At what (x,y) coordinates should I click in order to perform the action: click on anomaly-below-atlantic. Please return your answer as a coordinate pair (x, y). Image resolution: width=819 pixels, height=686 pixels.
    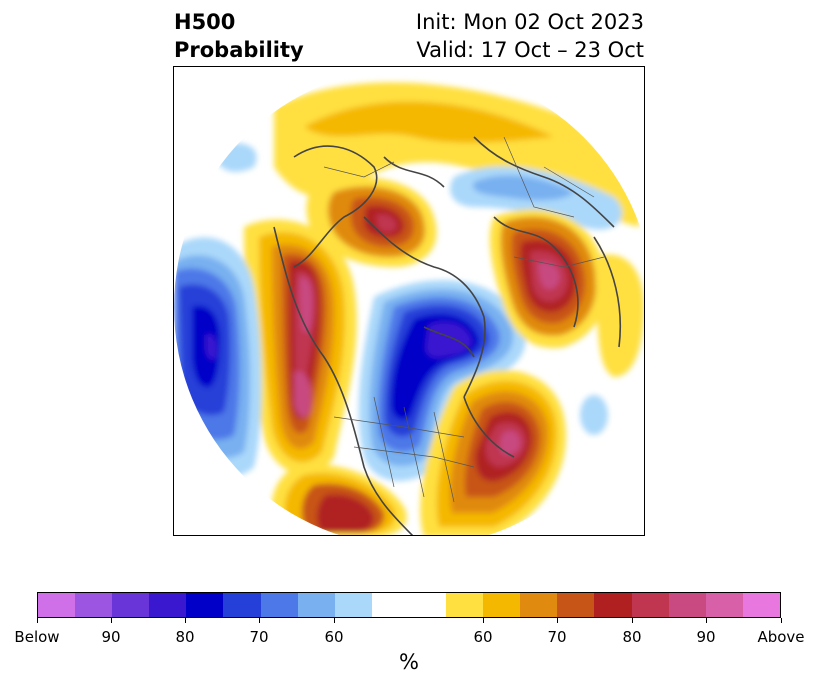
    Looking at the image, I should click on (594, 415).